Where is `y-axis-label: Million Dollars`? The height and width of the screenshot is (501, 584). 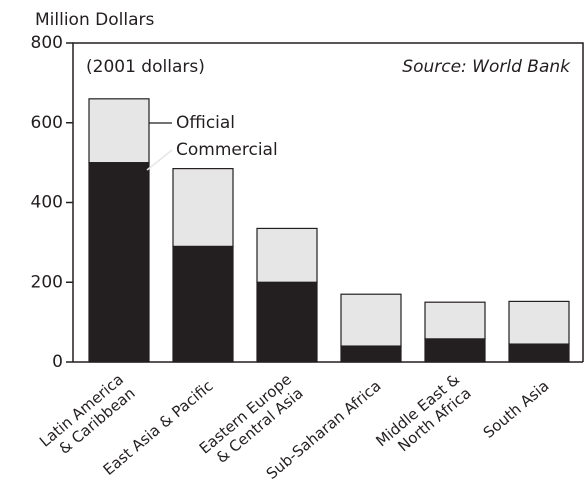 y-axis-label: Million Dollars is located at coordinates (94, 20).